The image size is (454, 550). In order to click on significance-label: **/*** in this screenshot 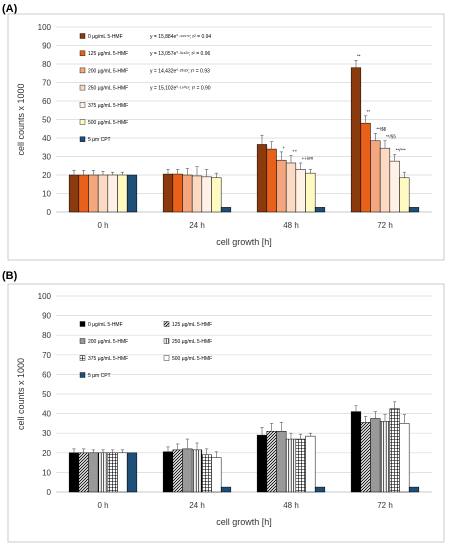, I will do `click(401, 150)`.